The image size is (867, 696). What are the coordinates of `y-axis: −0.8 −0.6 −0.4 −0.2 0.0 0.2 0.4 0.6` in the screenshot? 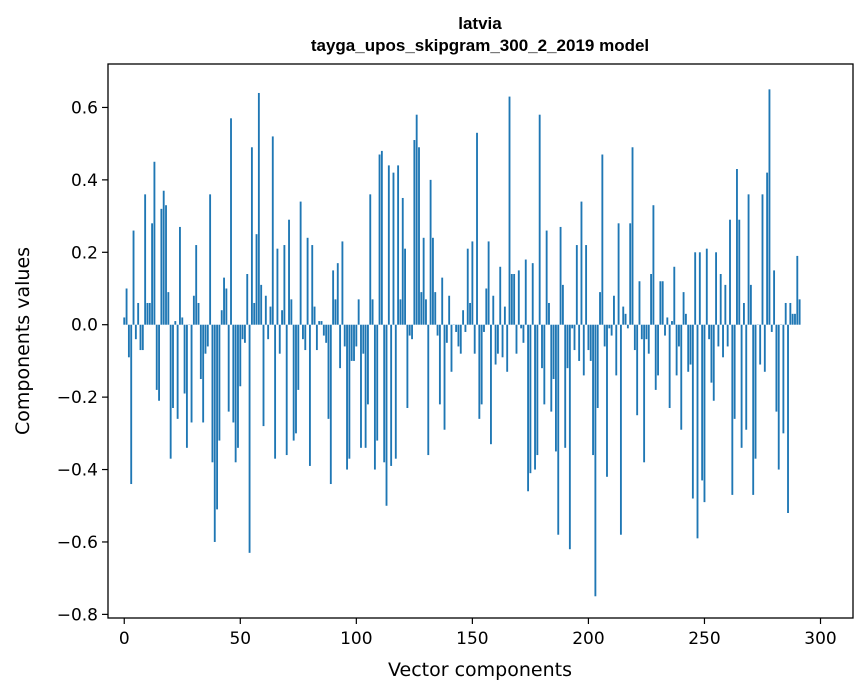 It's located at (82, 361).